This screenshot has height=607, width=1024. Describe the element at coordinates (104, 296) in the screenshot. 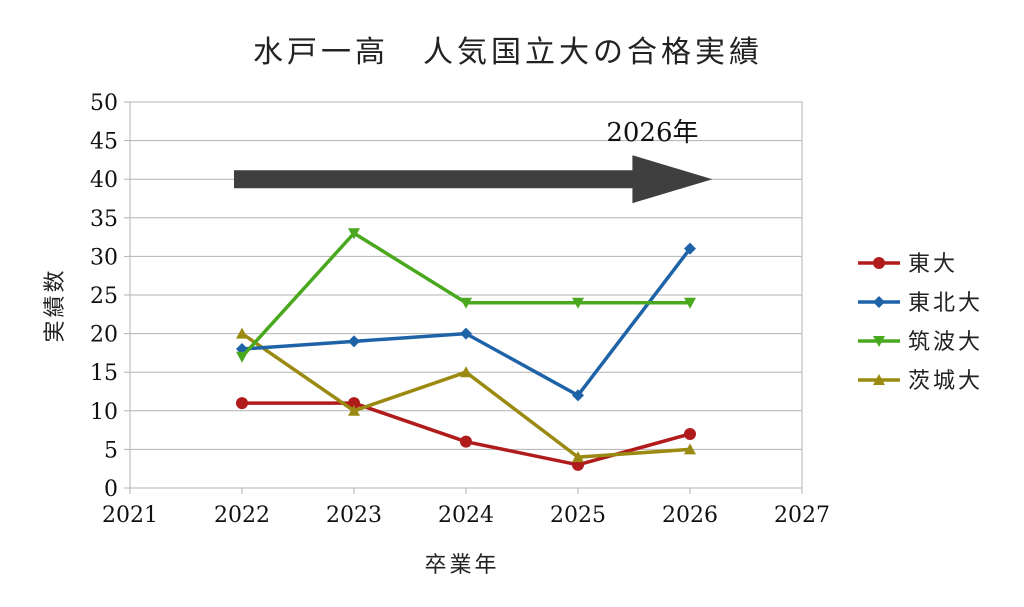

I see `y-tick-label: 25` at that location.